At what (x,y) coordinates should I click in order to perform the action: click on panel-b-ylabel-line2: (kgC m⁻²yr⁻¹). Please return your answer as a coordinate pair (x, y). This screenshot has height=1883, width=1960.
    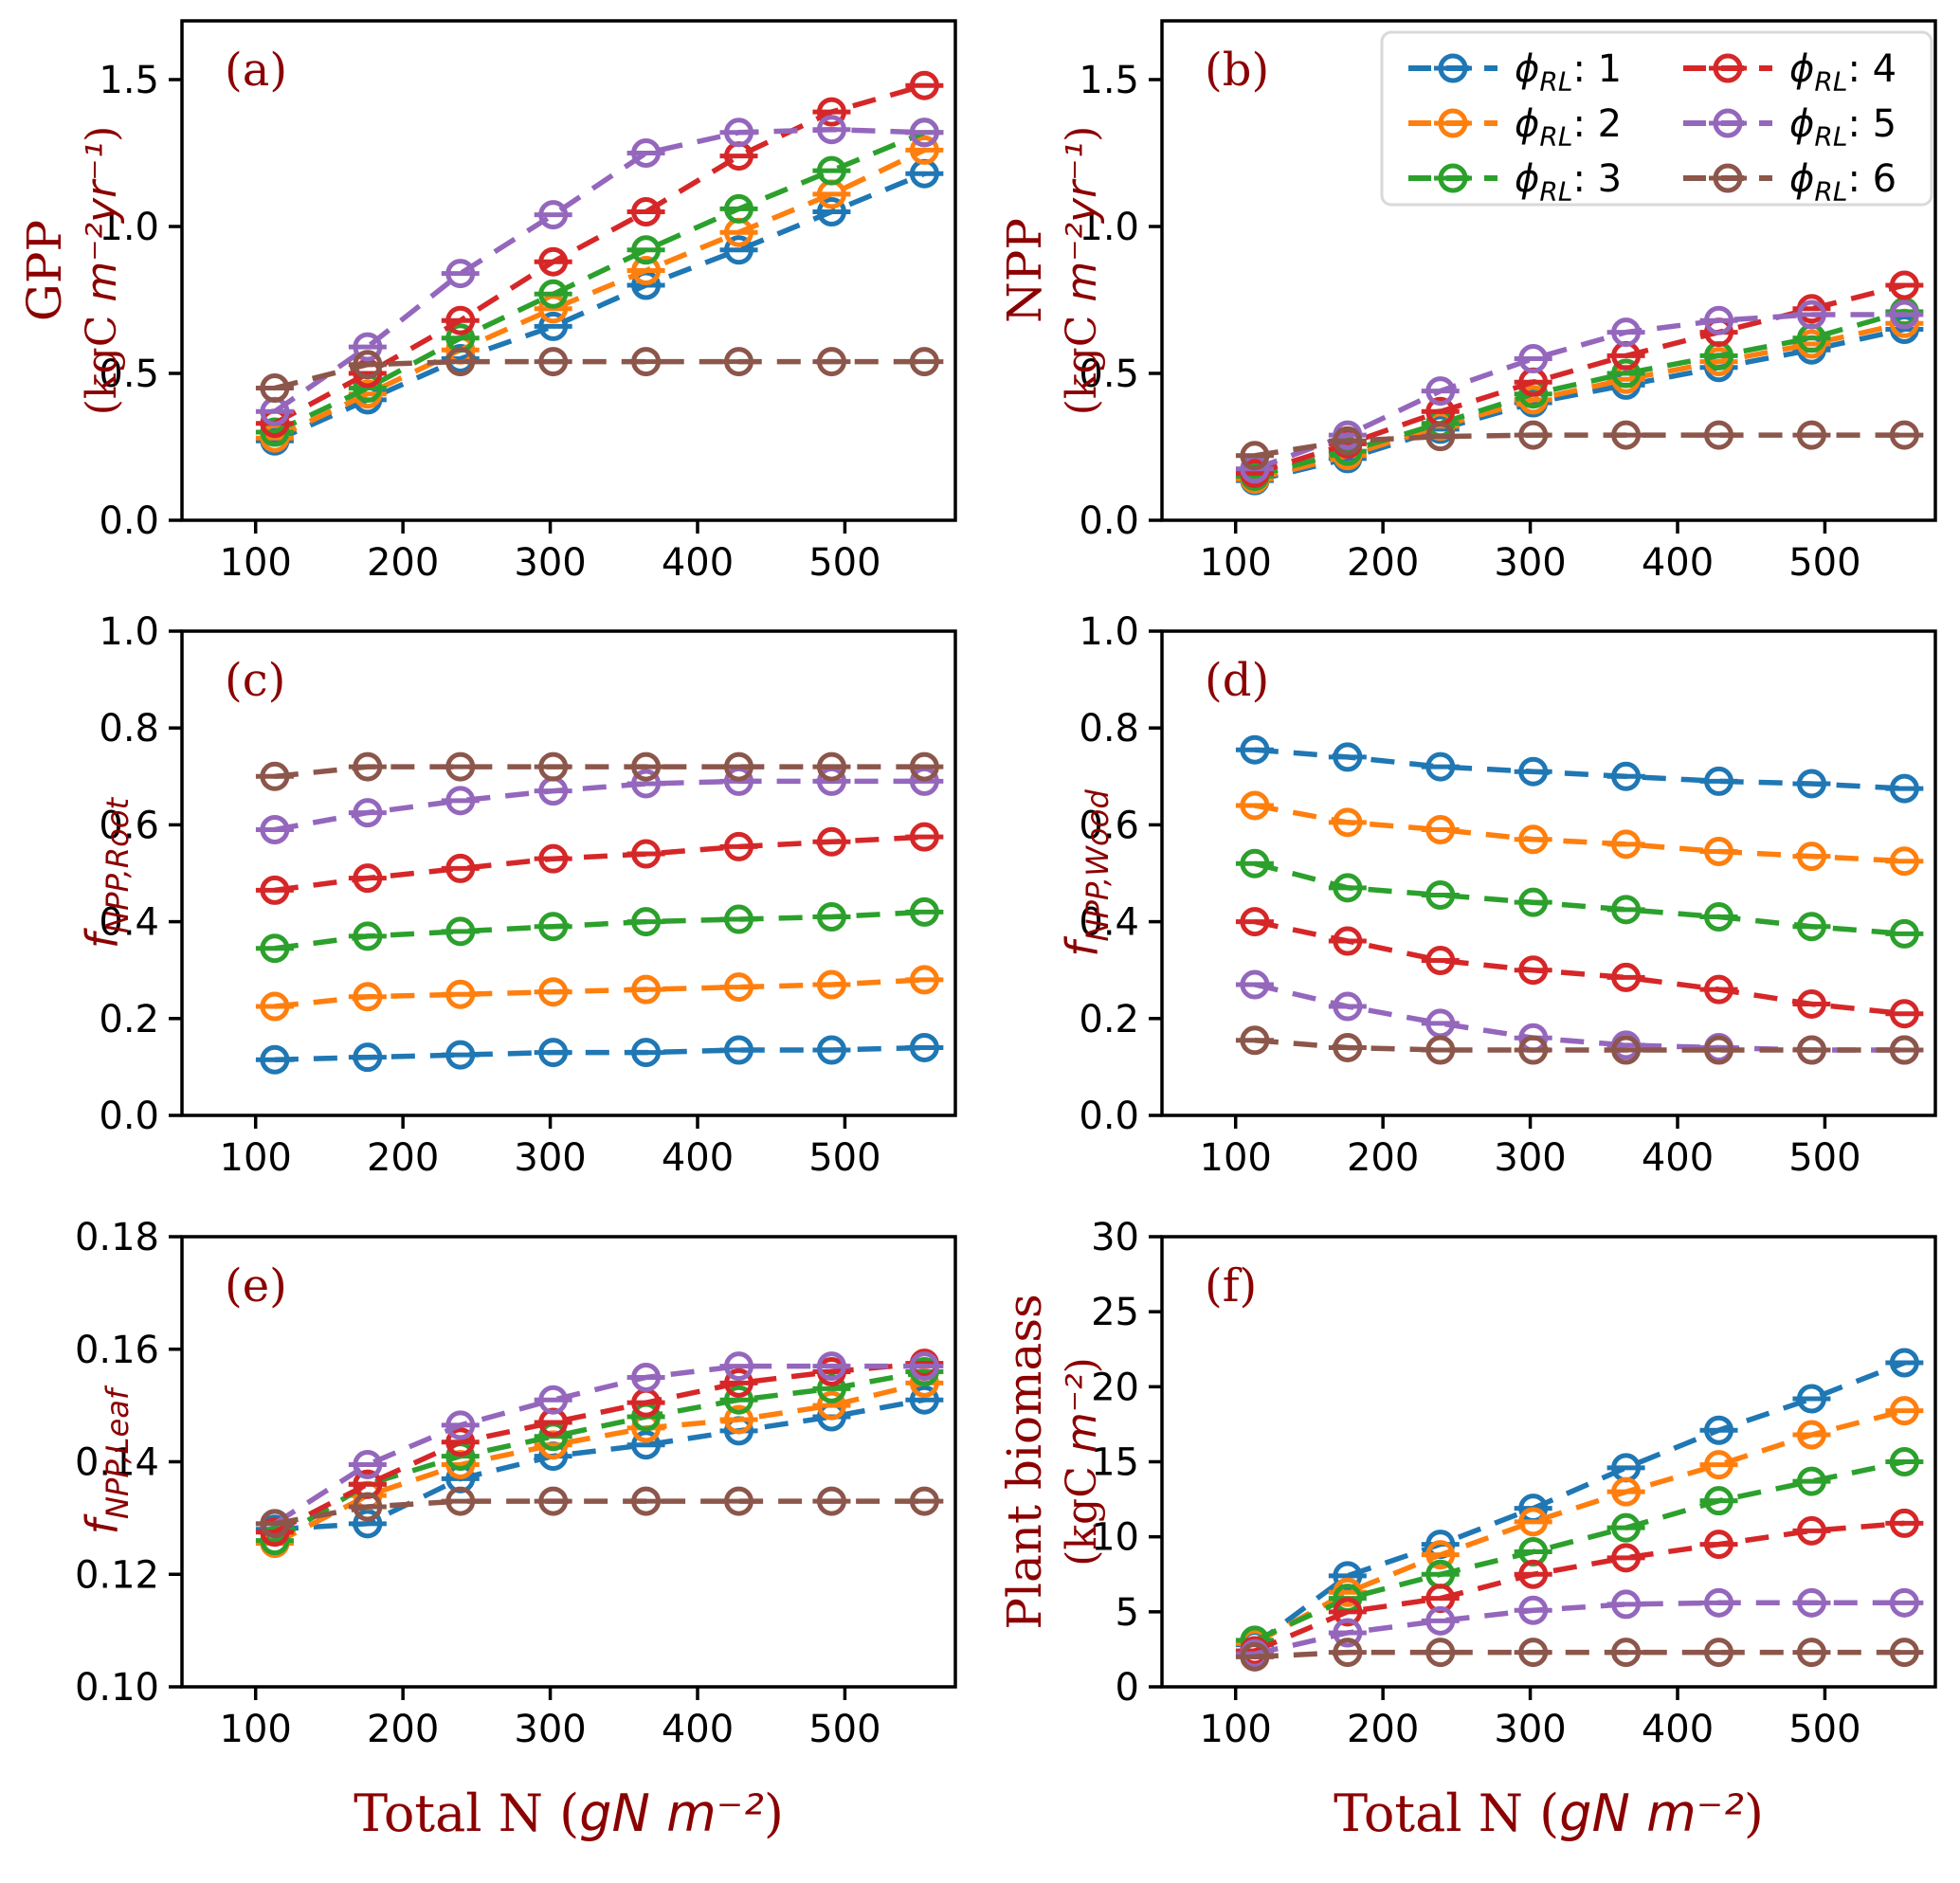
    Looking at the image, I should click on (1082, 271).